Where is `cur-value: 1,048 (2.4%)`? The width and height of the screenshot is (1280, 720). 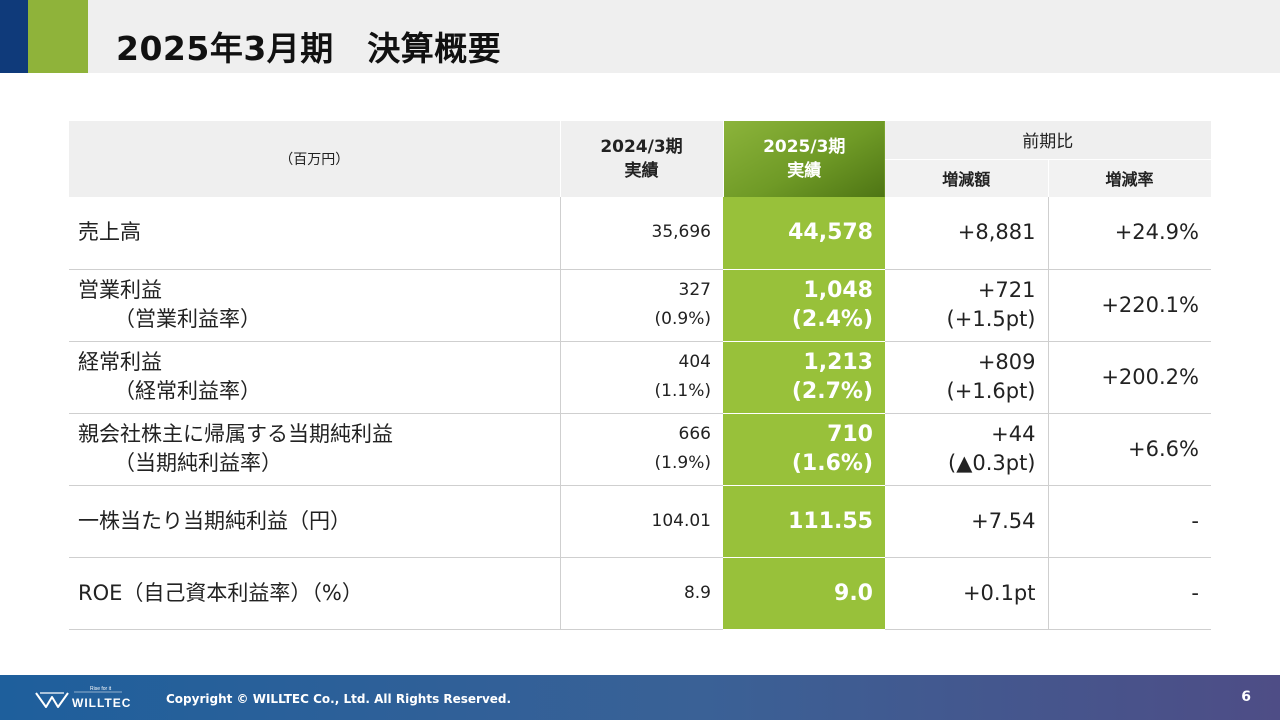
cur-value: 1,048 (2.4%) is located at coordinates (804, 305).